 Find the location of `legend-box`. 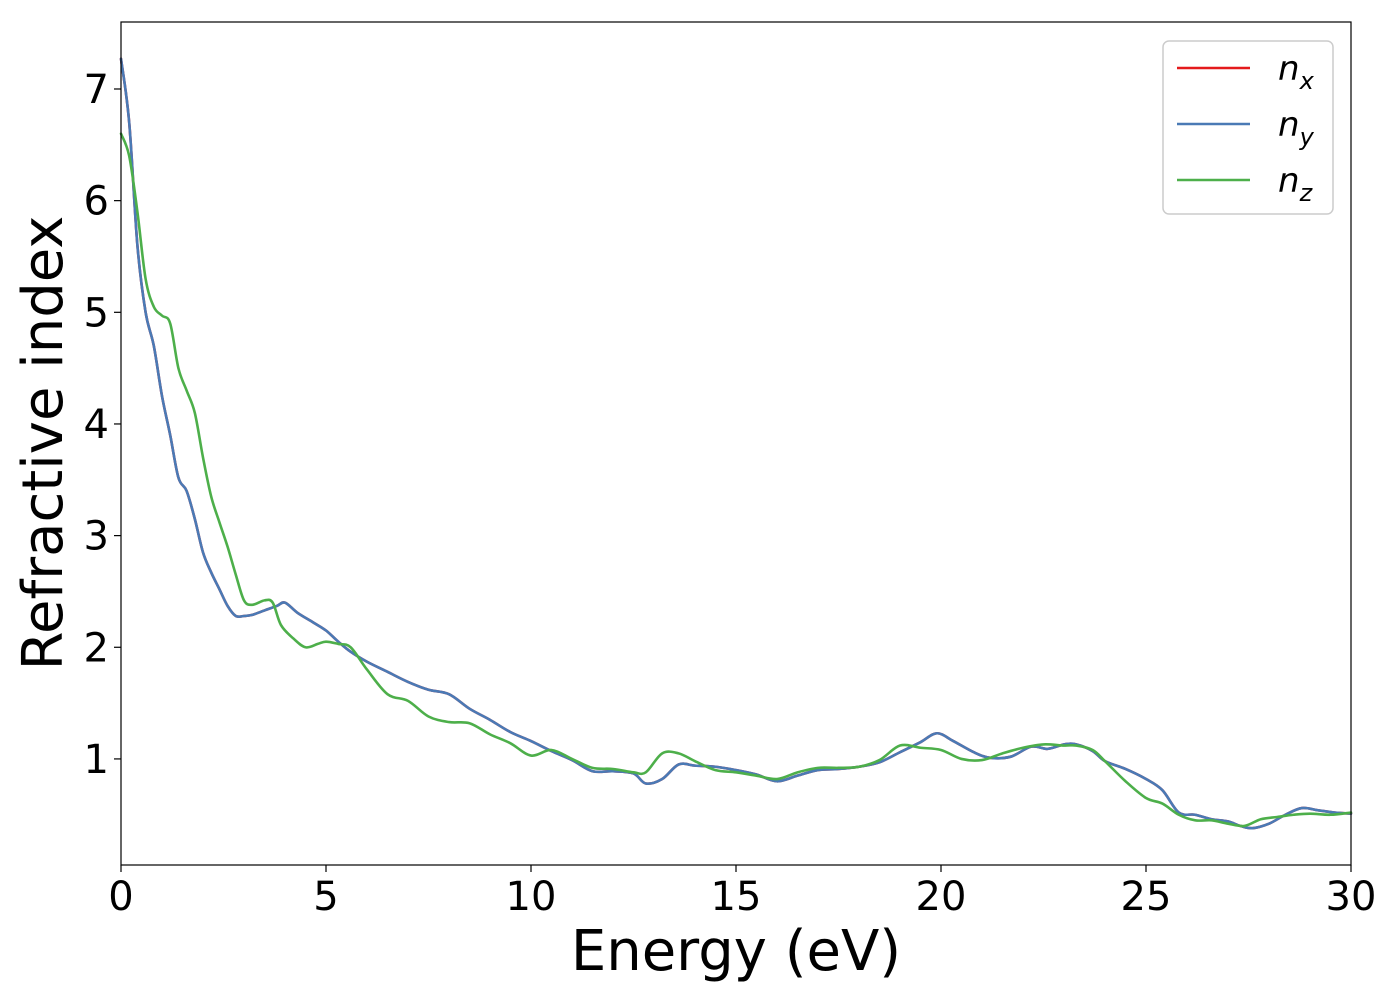

legend-box is located at coordinates (1248, 127).